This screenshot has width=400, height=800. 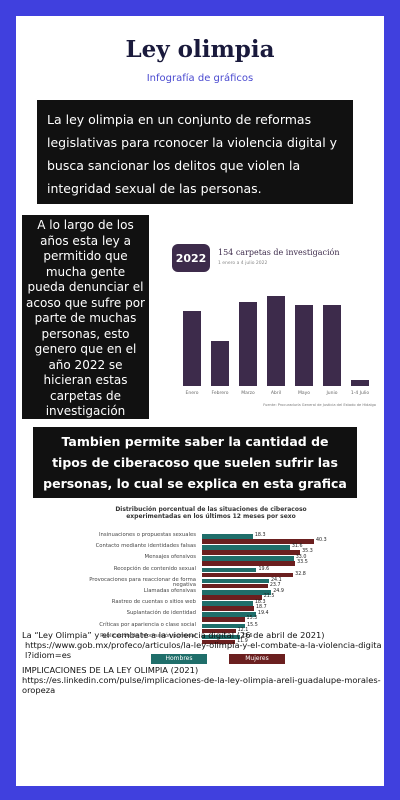 I want to click on category-label: Rastreo de cuentas o sitios web, so click(x=153, y=602).